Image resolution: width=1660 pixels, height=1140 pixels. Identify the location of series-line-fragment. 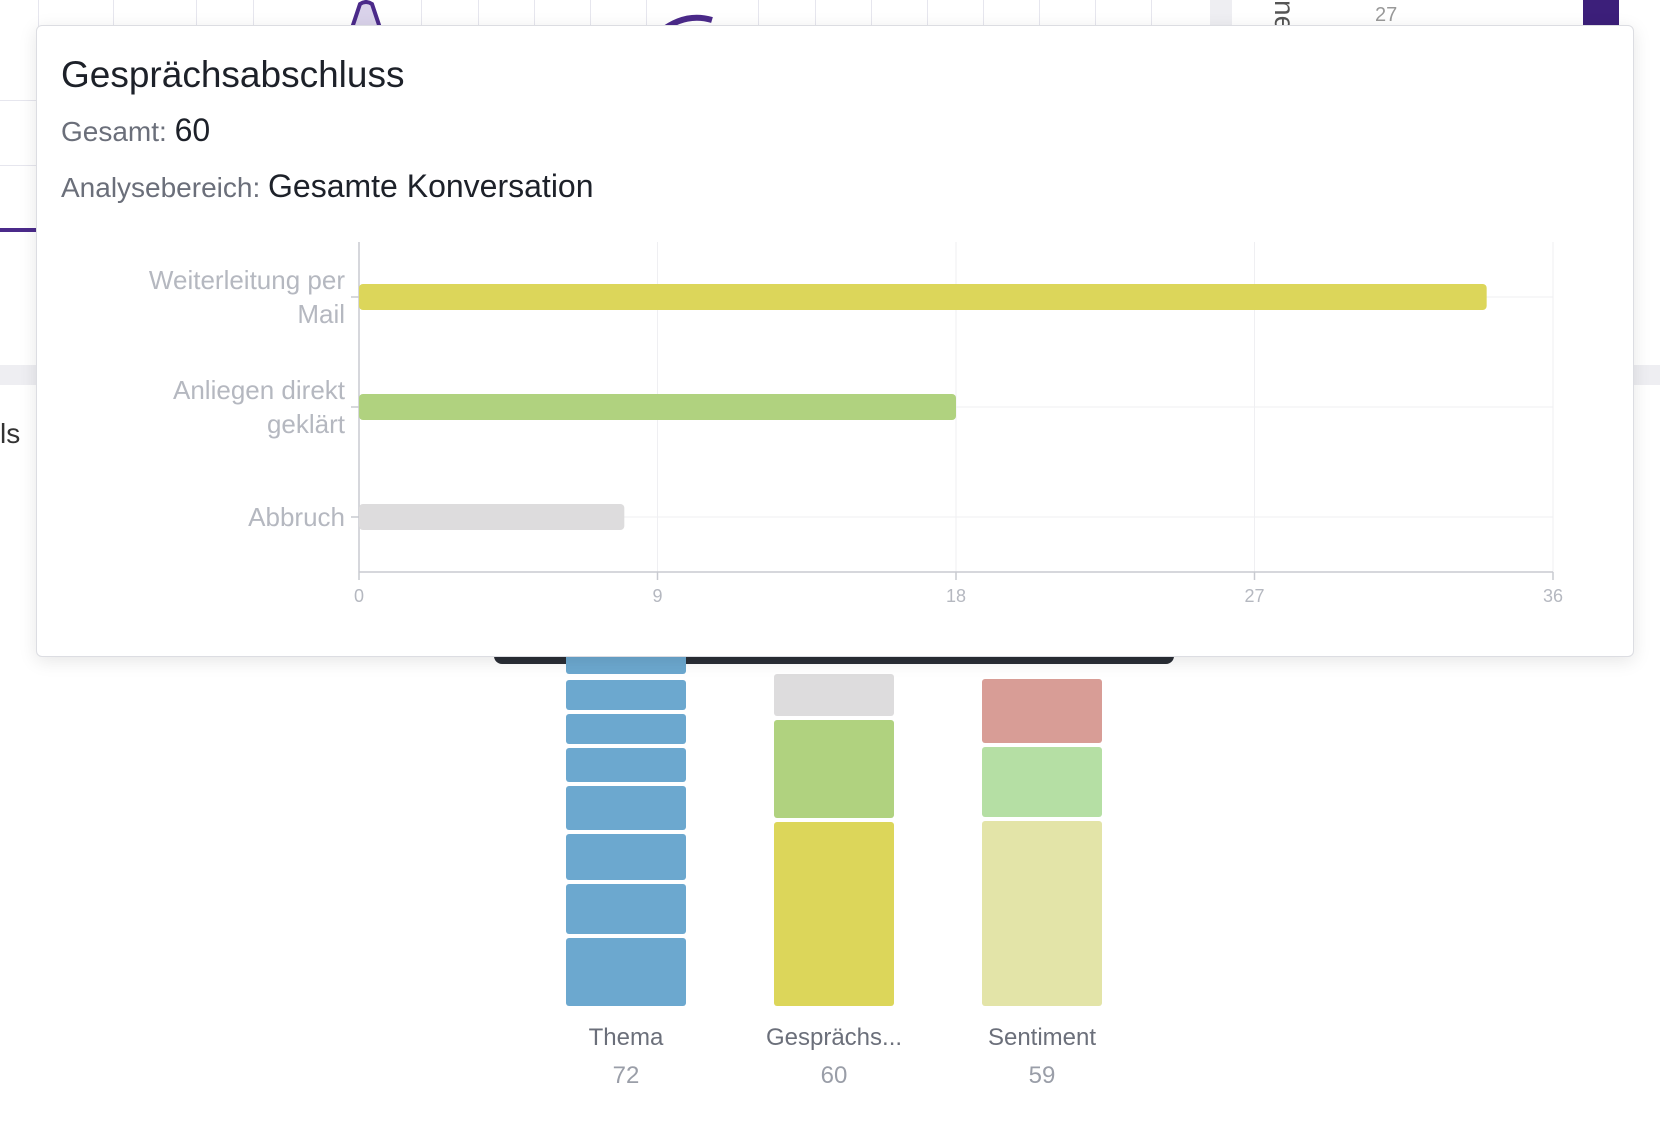
(20, 230).